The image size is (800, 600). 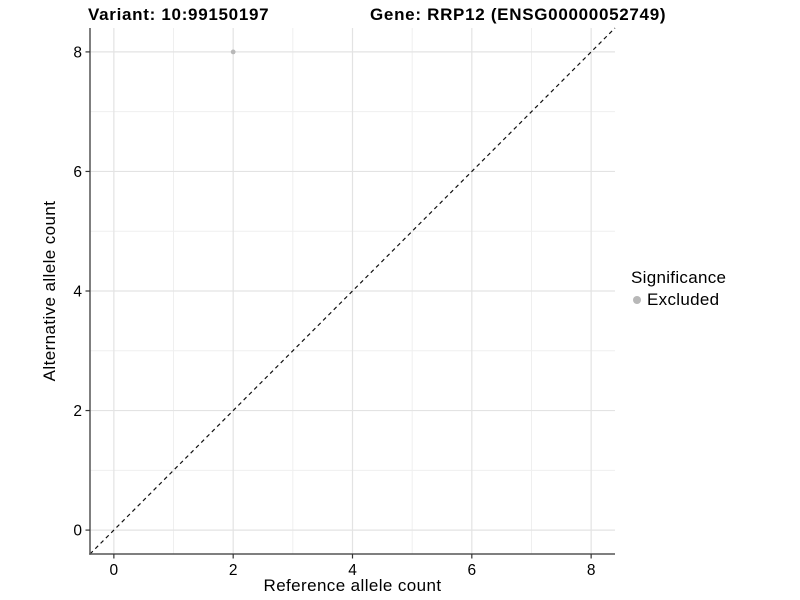 What do you see at coordinates (179, 14) in the screenshot?
I see `variant-title: Variant: 10:99150197` at bounding box center [179, 14].